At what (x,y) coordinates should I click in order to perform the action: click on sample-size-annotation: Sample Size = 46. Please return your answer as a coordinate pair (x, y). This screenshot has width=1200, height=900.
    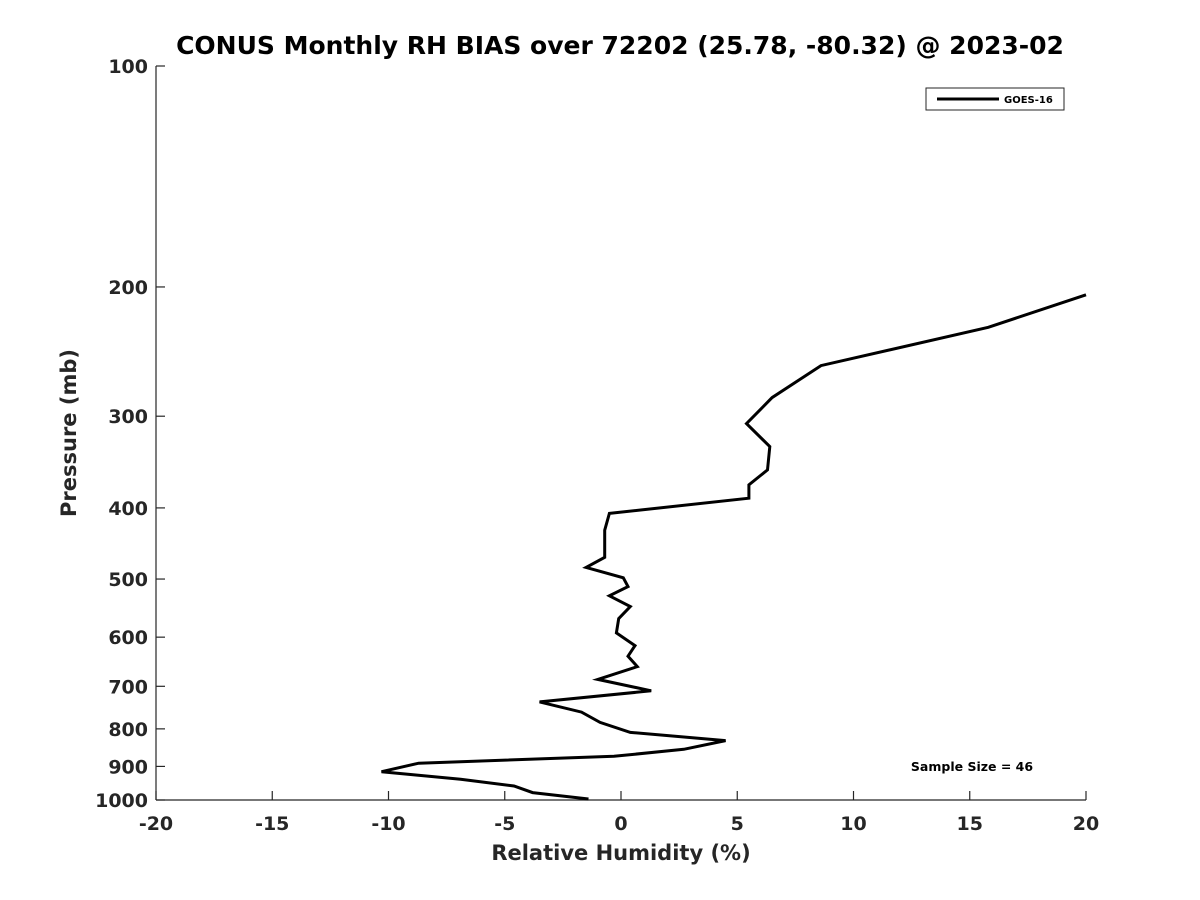
    Looking at the image, I should click on (972, 766).